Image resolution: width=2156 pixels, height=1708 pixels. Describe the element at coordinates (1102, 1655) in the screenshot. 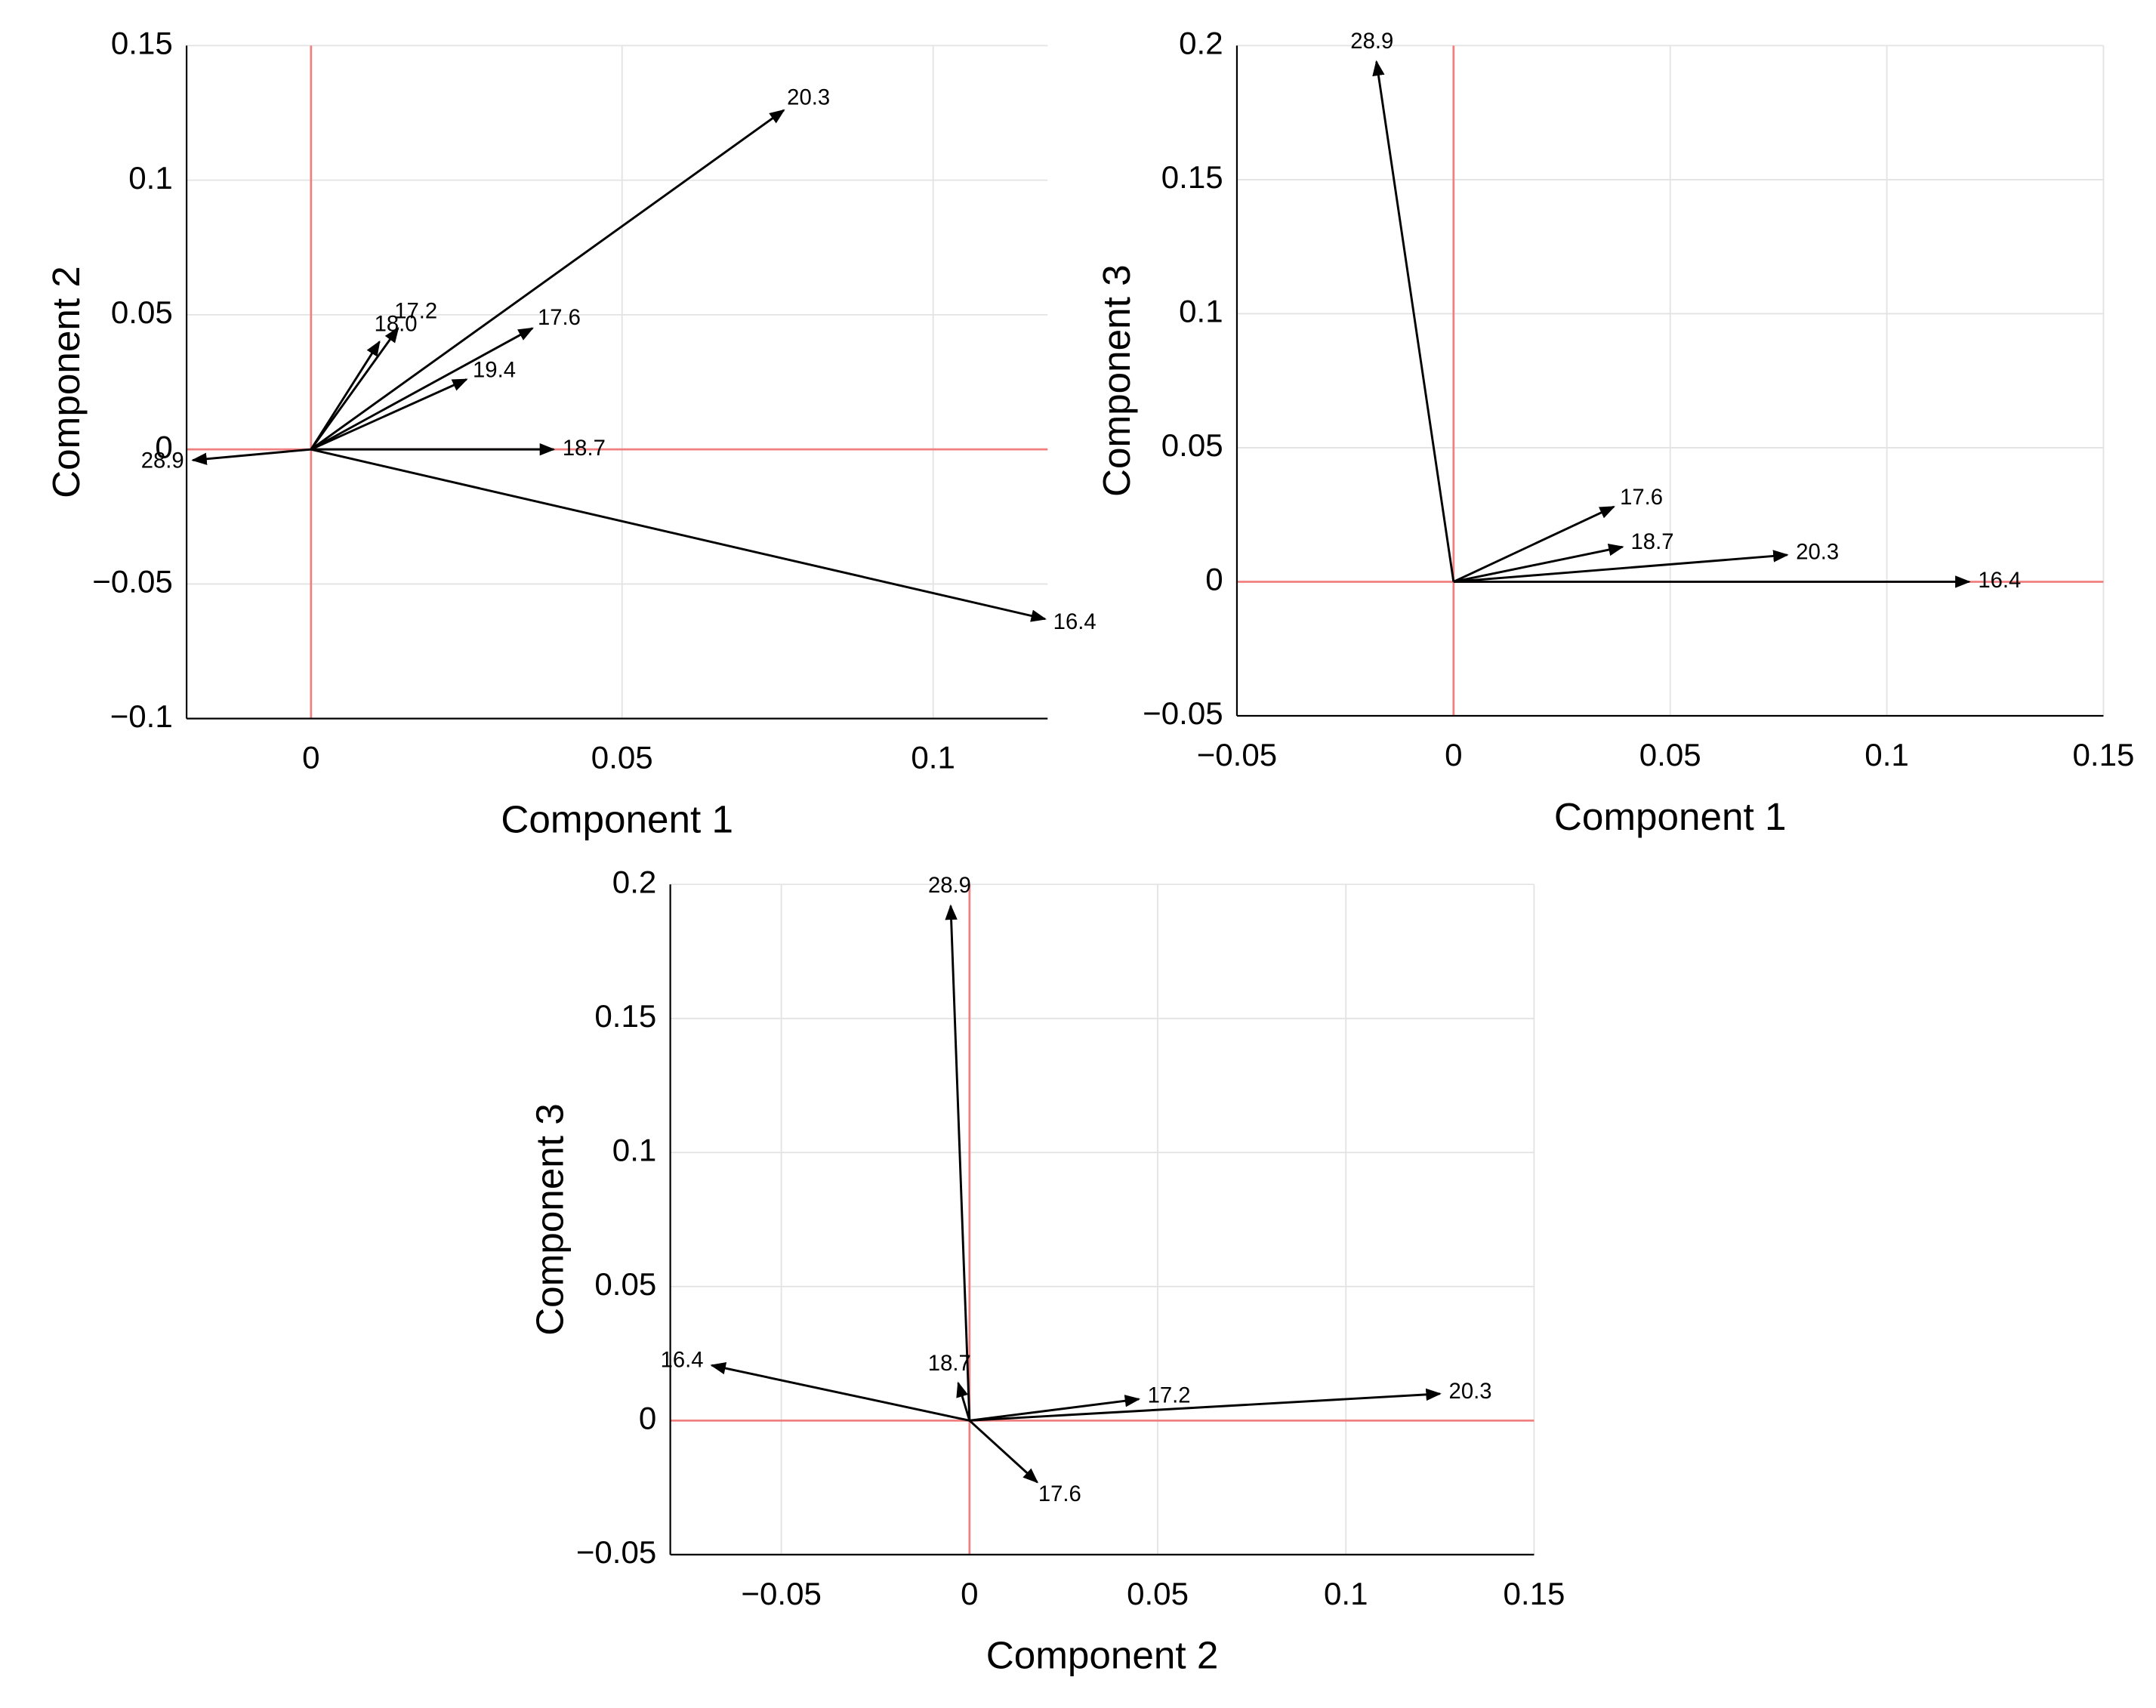

I see `x-axis-label: Component 2` at that location.